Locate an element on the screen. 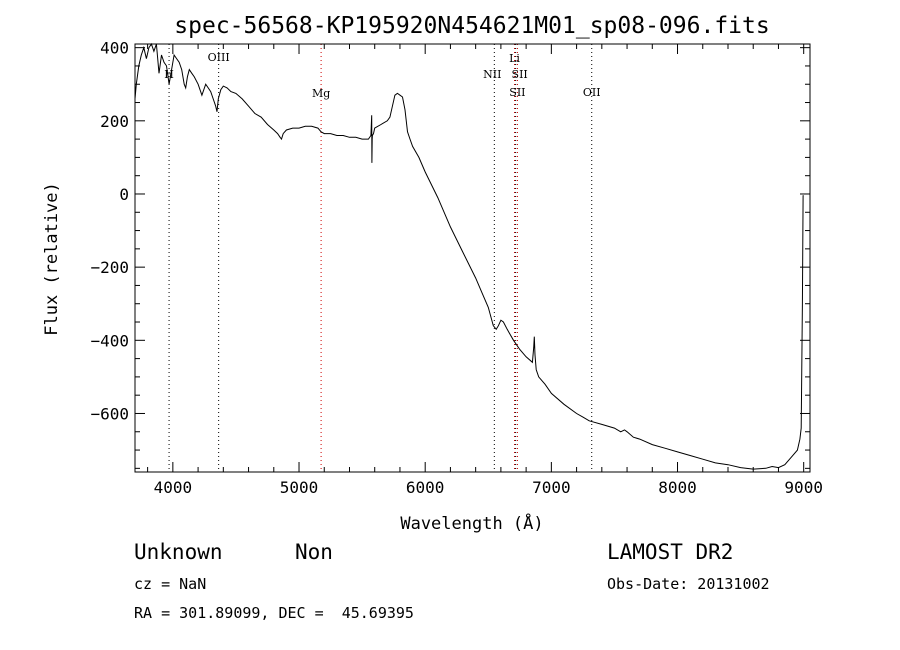 The image size is (900, 650). coordinates-text: RA = 301.89099, DEC = 45.69395 is located at coordinates (274, 613).